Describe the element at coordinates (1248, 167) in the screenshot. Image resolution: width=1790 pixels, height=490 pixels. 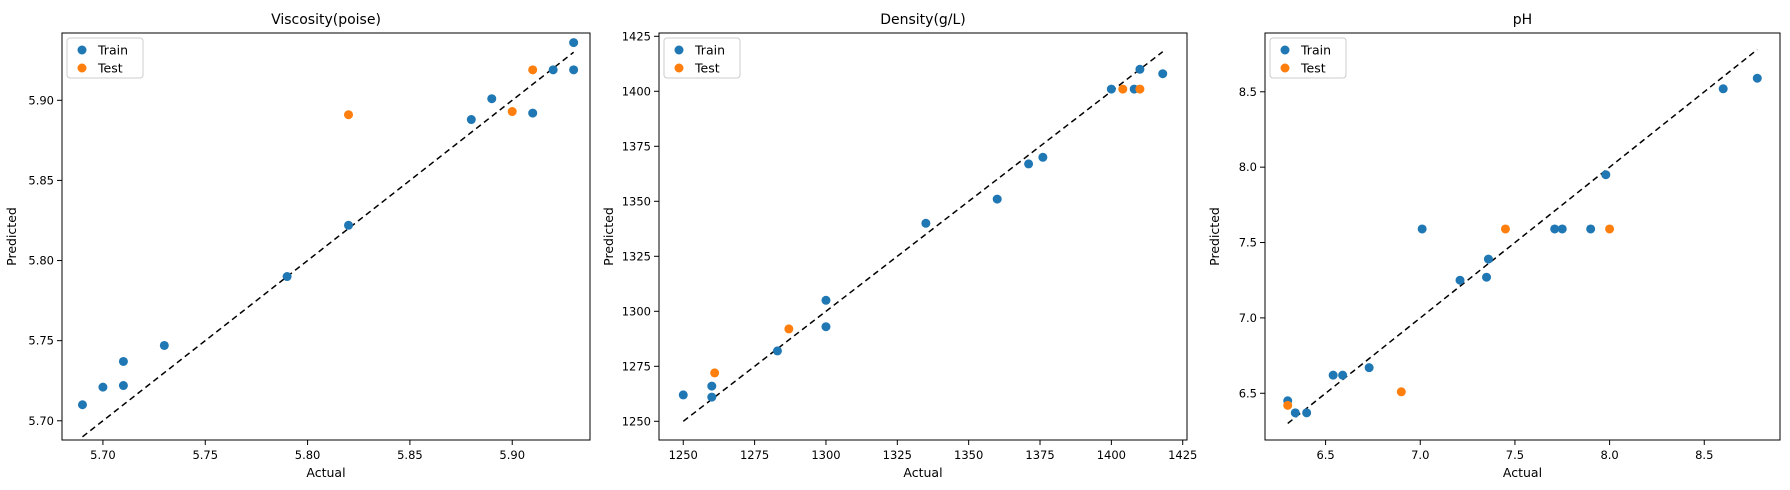
I see `y-tick-label: 8.0` at that location.